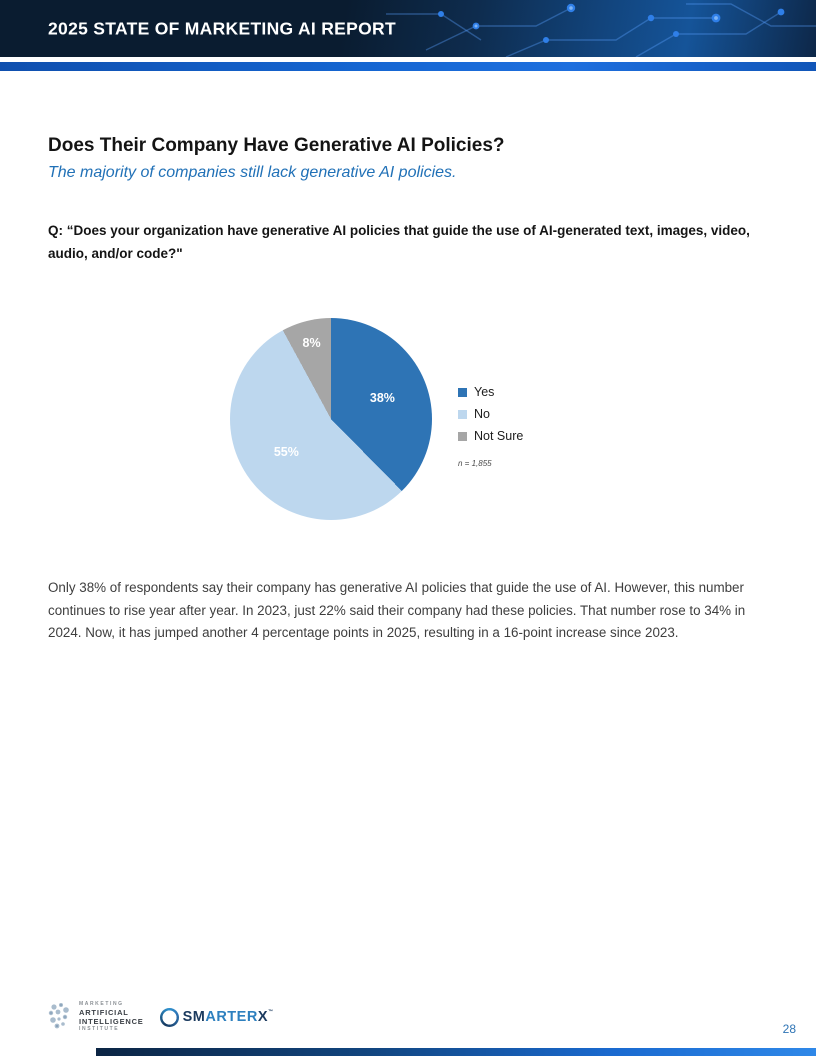  Describe the element at coordinates (499, 436) in the screenshot. I see `legend-label: Not Sure` at that location.